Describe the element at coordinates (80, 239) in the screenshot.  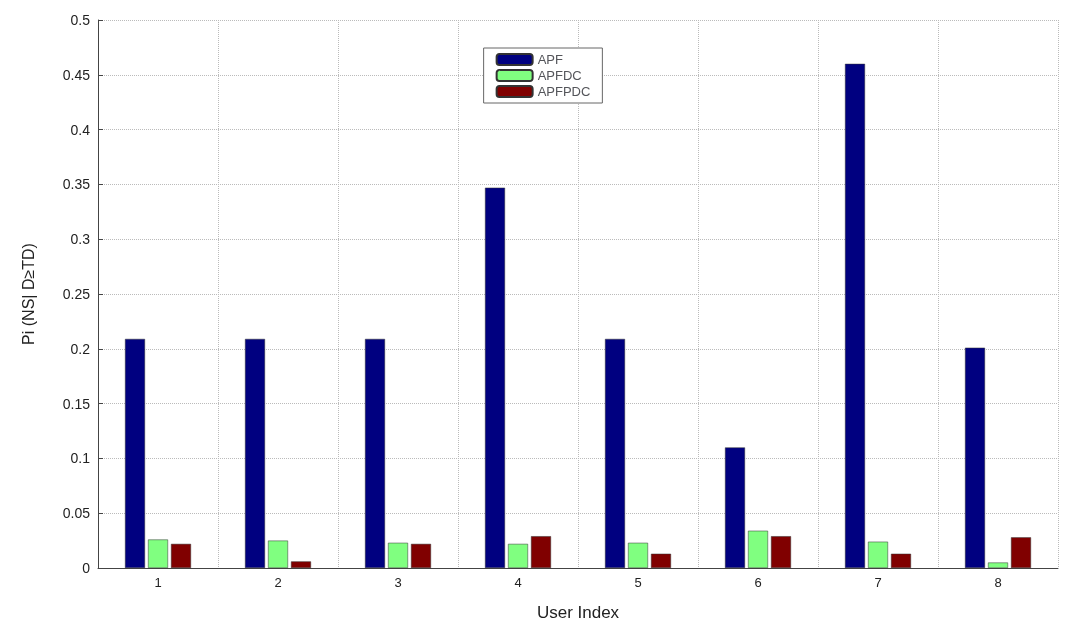
I see `y-tick-label: 0.3` at that location.